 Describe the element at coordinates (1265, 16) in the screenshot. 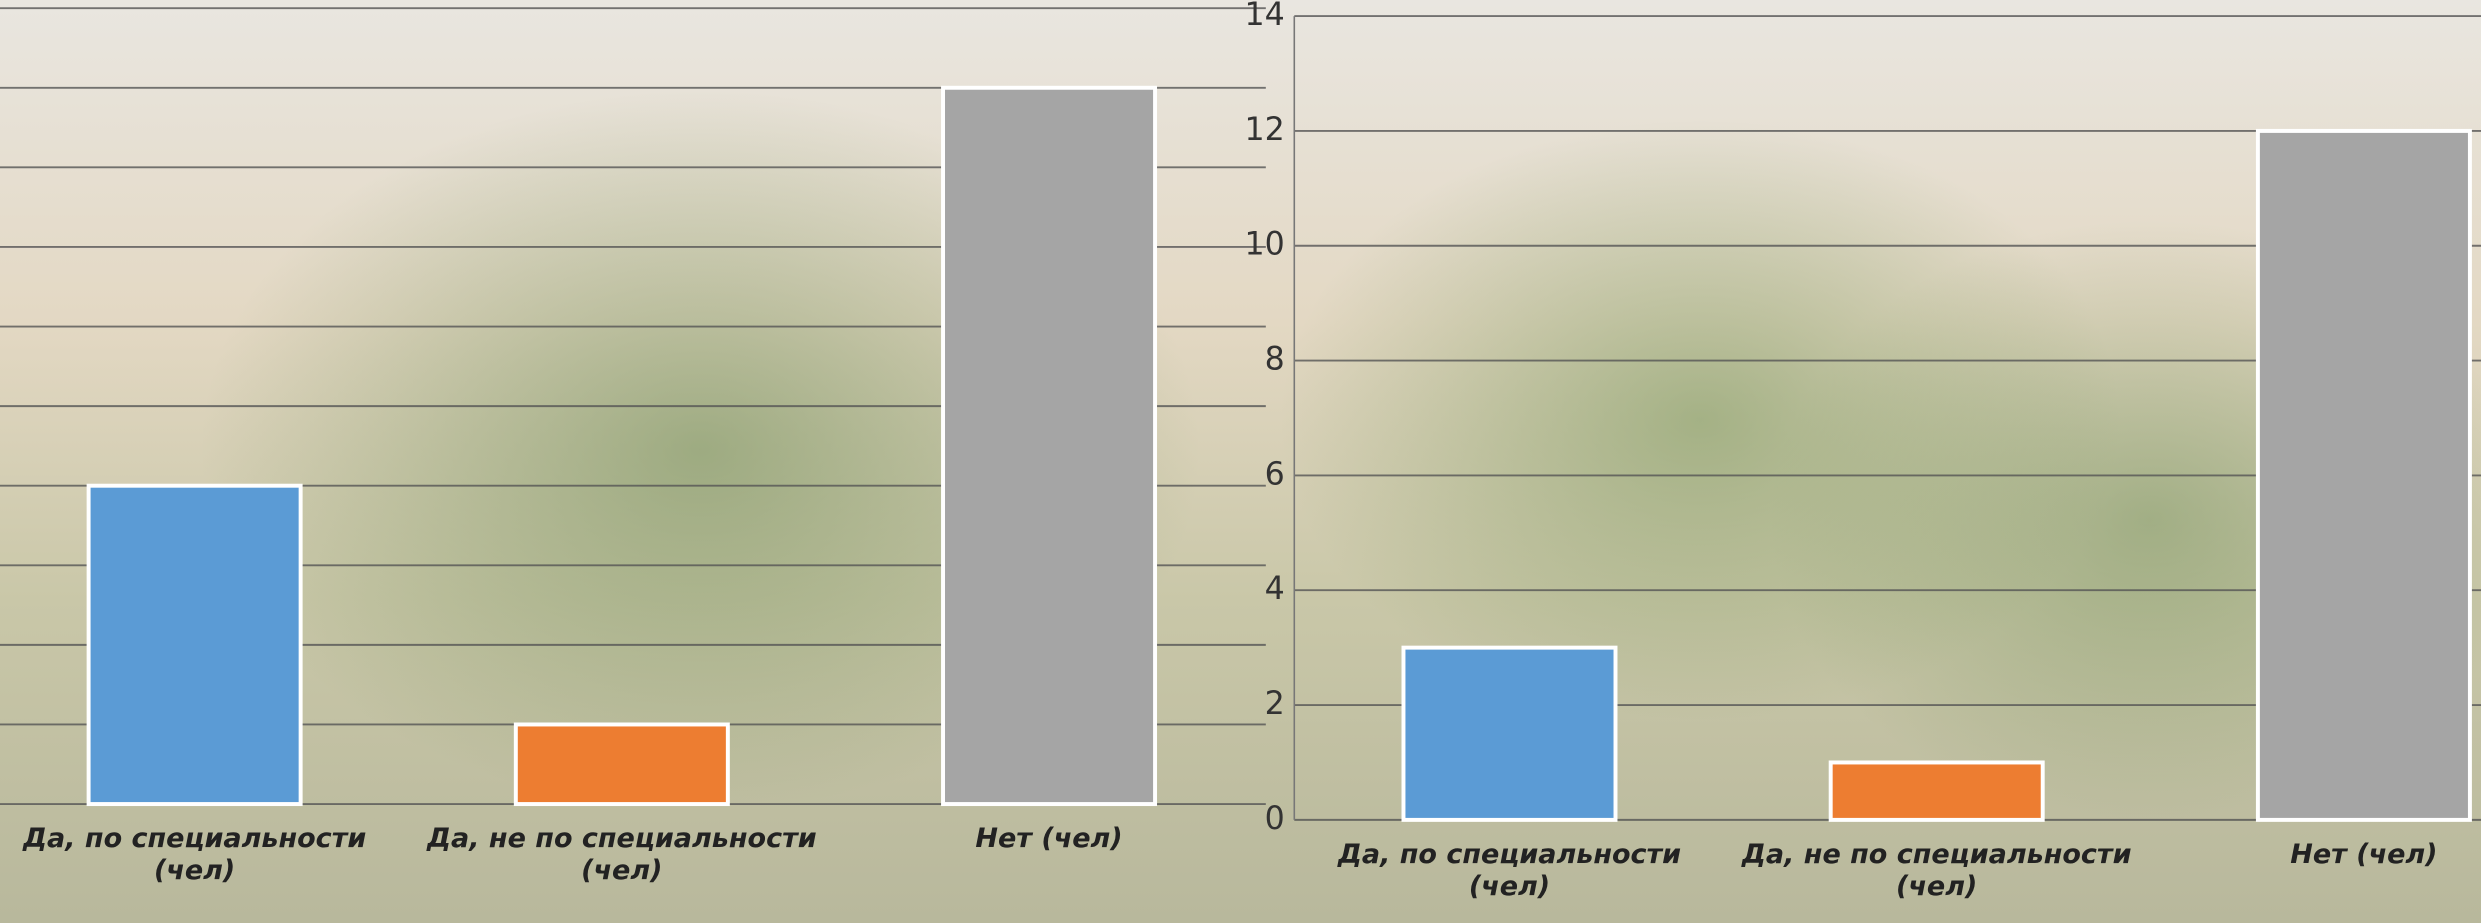

I see `y-tick-label: 14` at that location.